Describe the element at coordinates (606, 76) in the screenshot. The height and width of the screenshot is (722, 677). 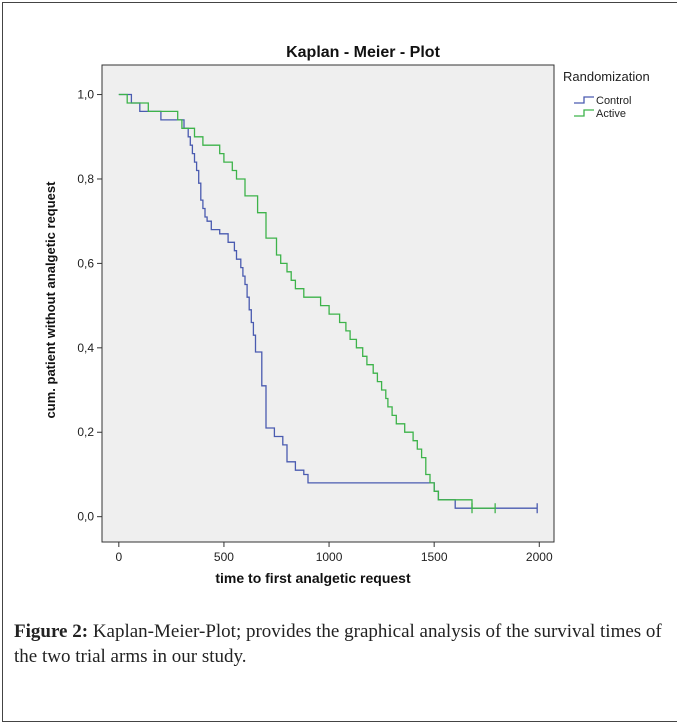
I see `legend-title: Randomization` at that location.